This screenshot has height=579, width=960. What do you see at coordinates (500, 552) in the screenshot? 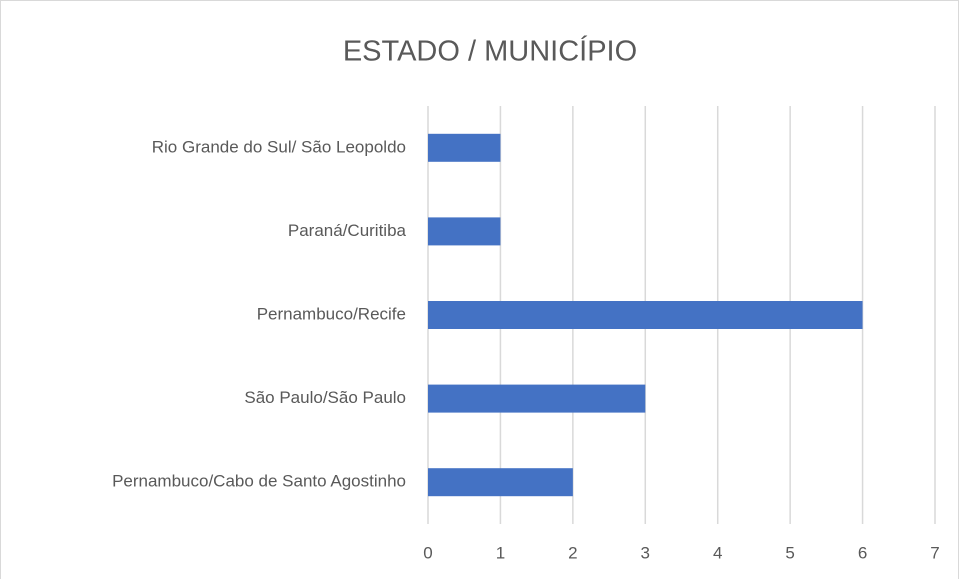
I see `x-tick-label: 1` at bounding box center [500, 552].